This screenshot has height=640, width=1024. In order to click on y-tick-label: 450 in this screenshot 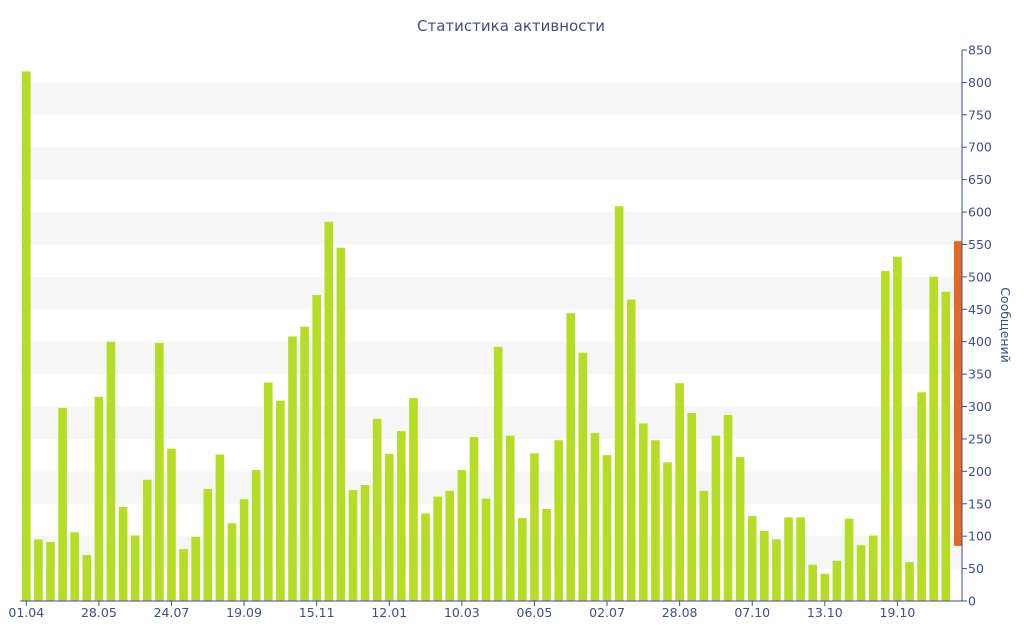, I will do `click(980, 309)`.